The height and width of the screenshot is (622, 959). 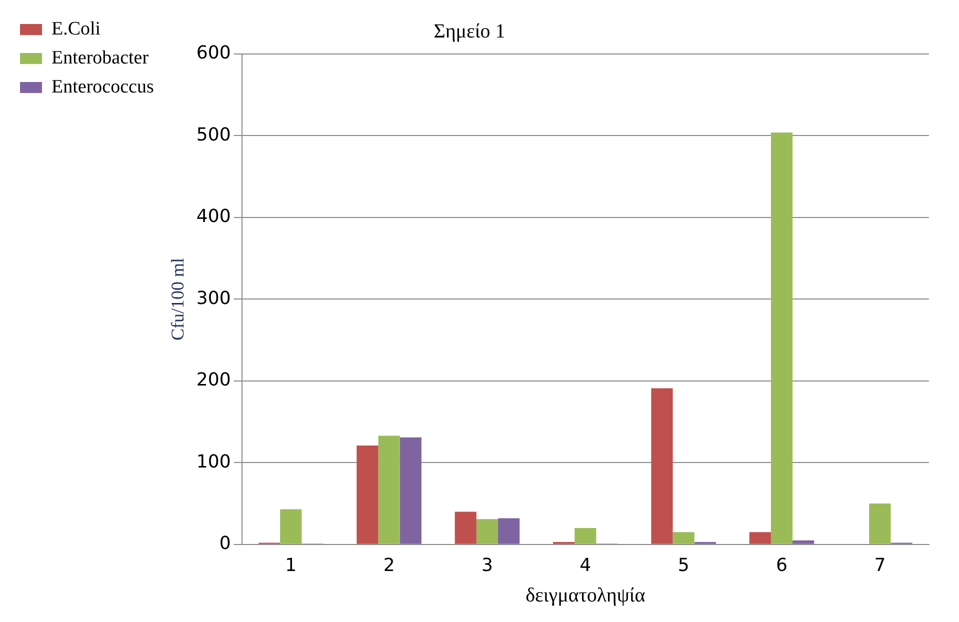 What do you see at coordinates (470, 31) in the screenshot?
I see `chart-title: Σημείο 1` at bounding box center [470, 31].